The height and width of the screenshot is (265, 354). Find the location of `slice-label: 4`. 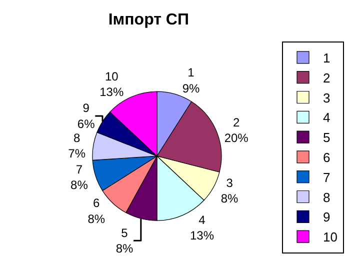

slice-label: 4 is located at coordinates (202, 219).